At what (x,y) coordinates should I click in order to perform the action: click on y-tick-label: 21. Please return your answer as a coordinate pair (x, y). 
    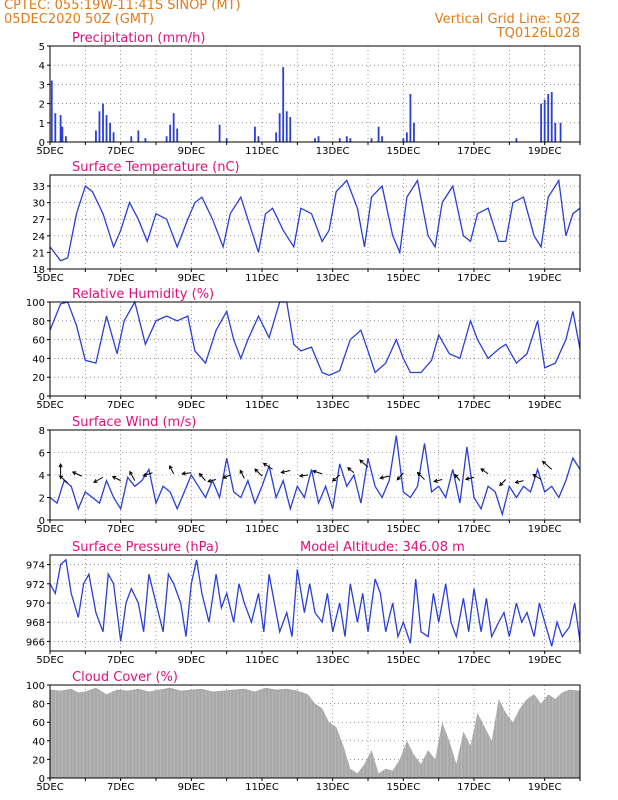
    Looking at the image, I should click on (38, 253).